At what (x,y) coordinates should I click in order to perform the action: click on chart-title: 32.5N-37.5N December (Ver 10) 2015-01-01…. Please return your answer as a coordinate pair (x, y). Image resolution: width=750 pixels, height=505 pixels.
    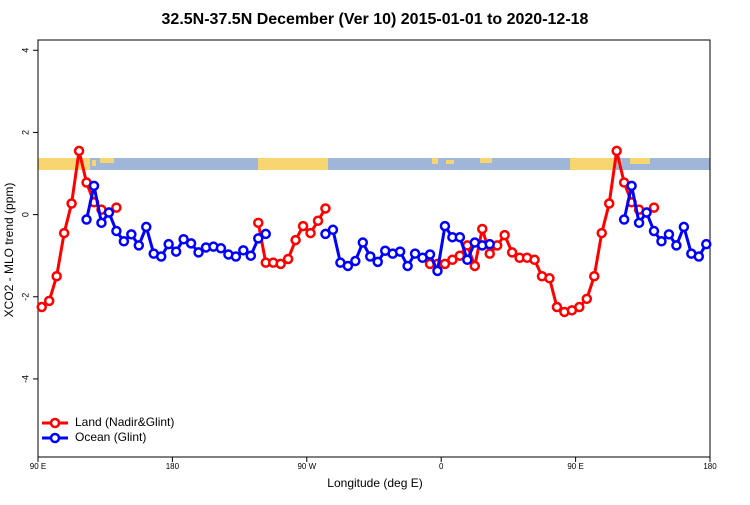
    Looking at the image, I should click on (375, 19).